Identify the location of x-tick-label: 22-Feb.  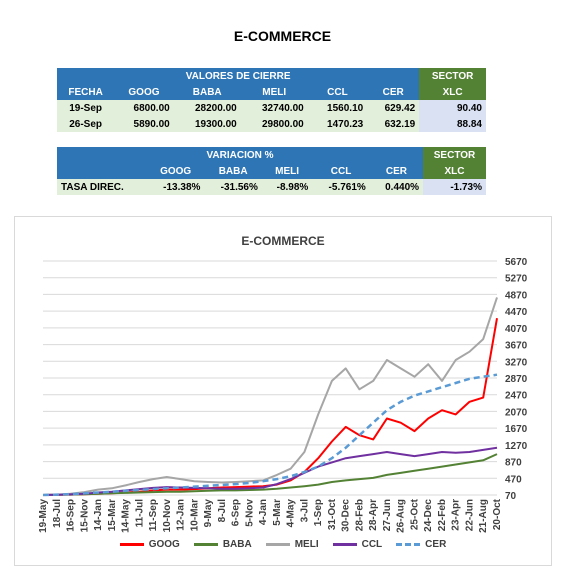
(442, 515).